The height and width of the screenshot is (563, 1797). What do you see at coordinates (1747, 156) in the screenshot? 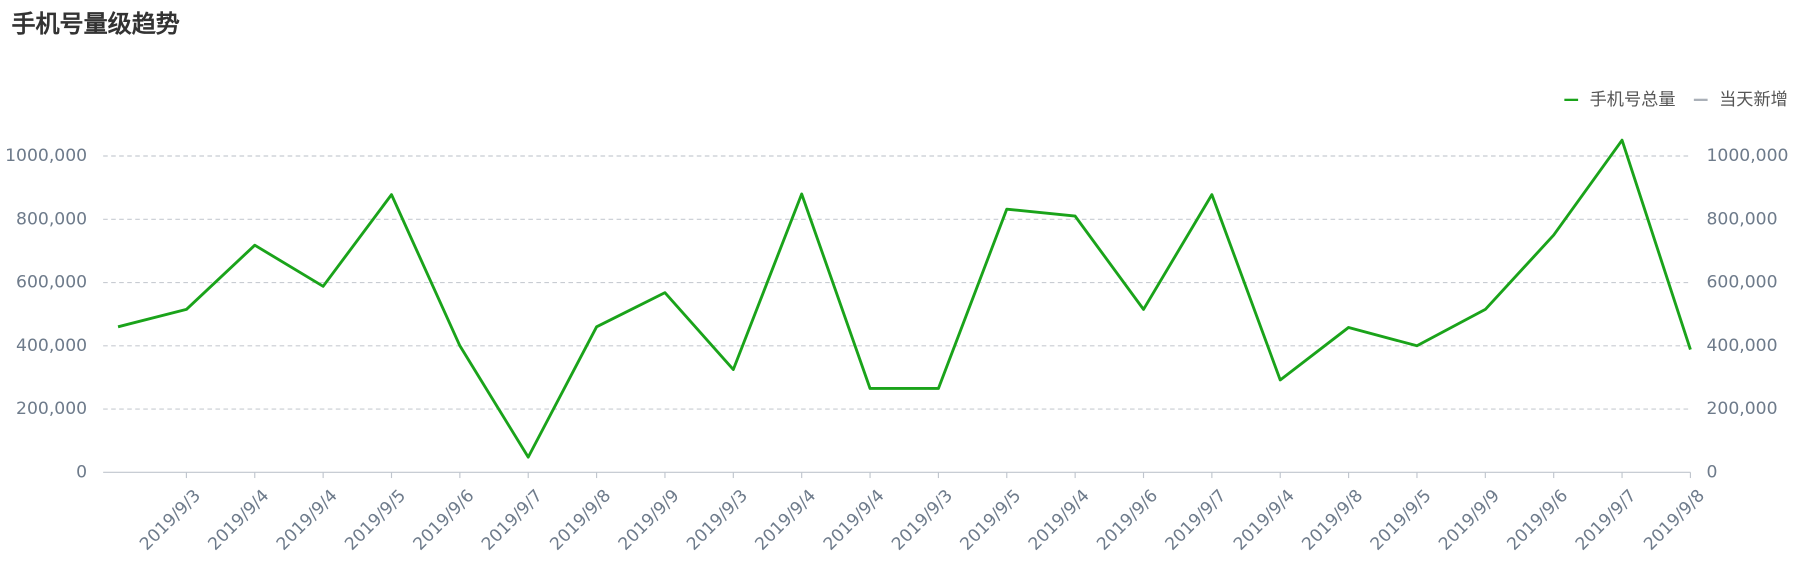
I see `y2-tick-label: 1000,000` at bounding box center [1747, 156].